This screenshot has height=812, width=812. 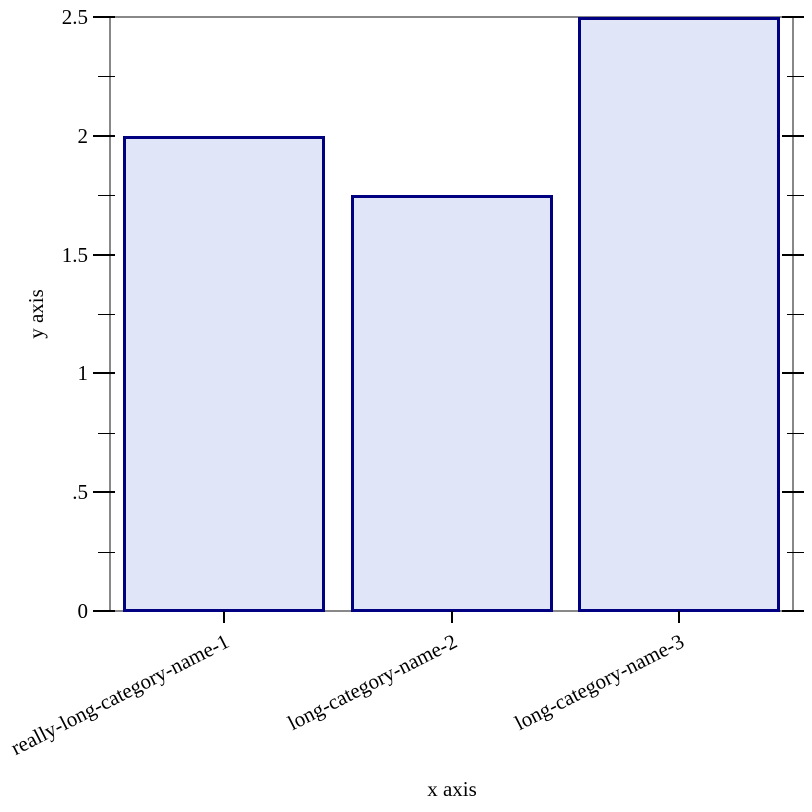 I want to click on x-axis-title: x axis, so click(x=452, y=789).